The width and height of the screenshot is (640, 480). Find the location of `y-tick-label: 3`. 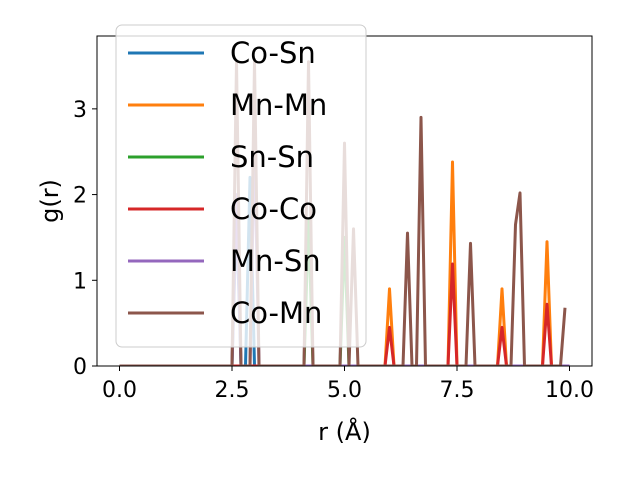

y-tick-label: 3 is located at coordinates (80, 110).